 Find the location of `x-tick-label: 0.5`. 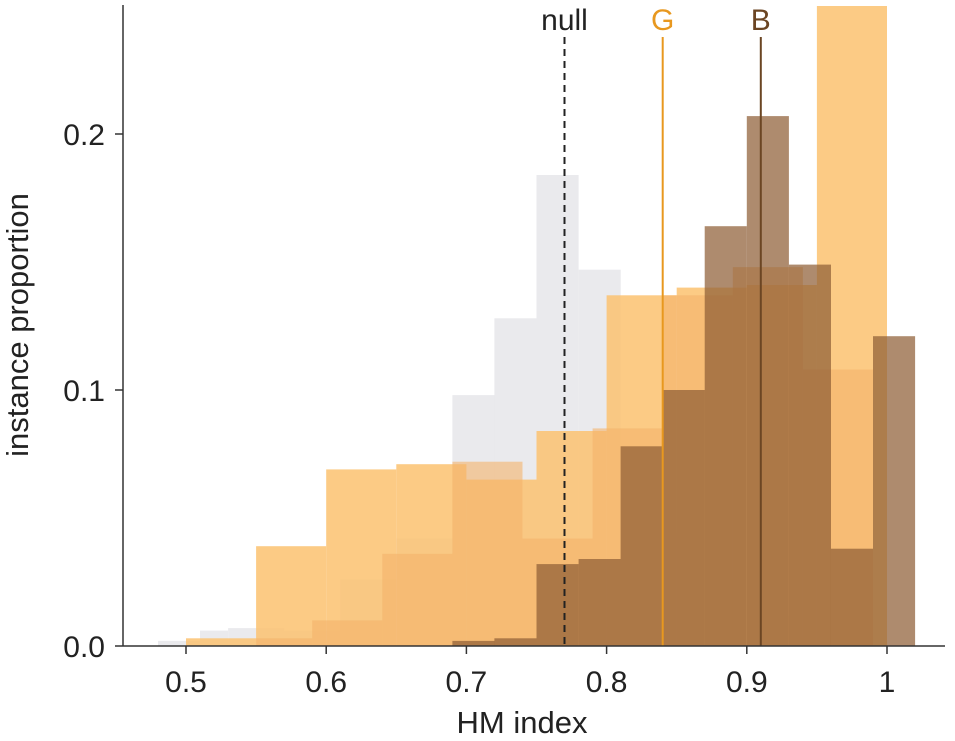

x-tick-label: 0.5 is located at coordinates (186, 682).